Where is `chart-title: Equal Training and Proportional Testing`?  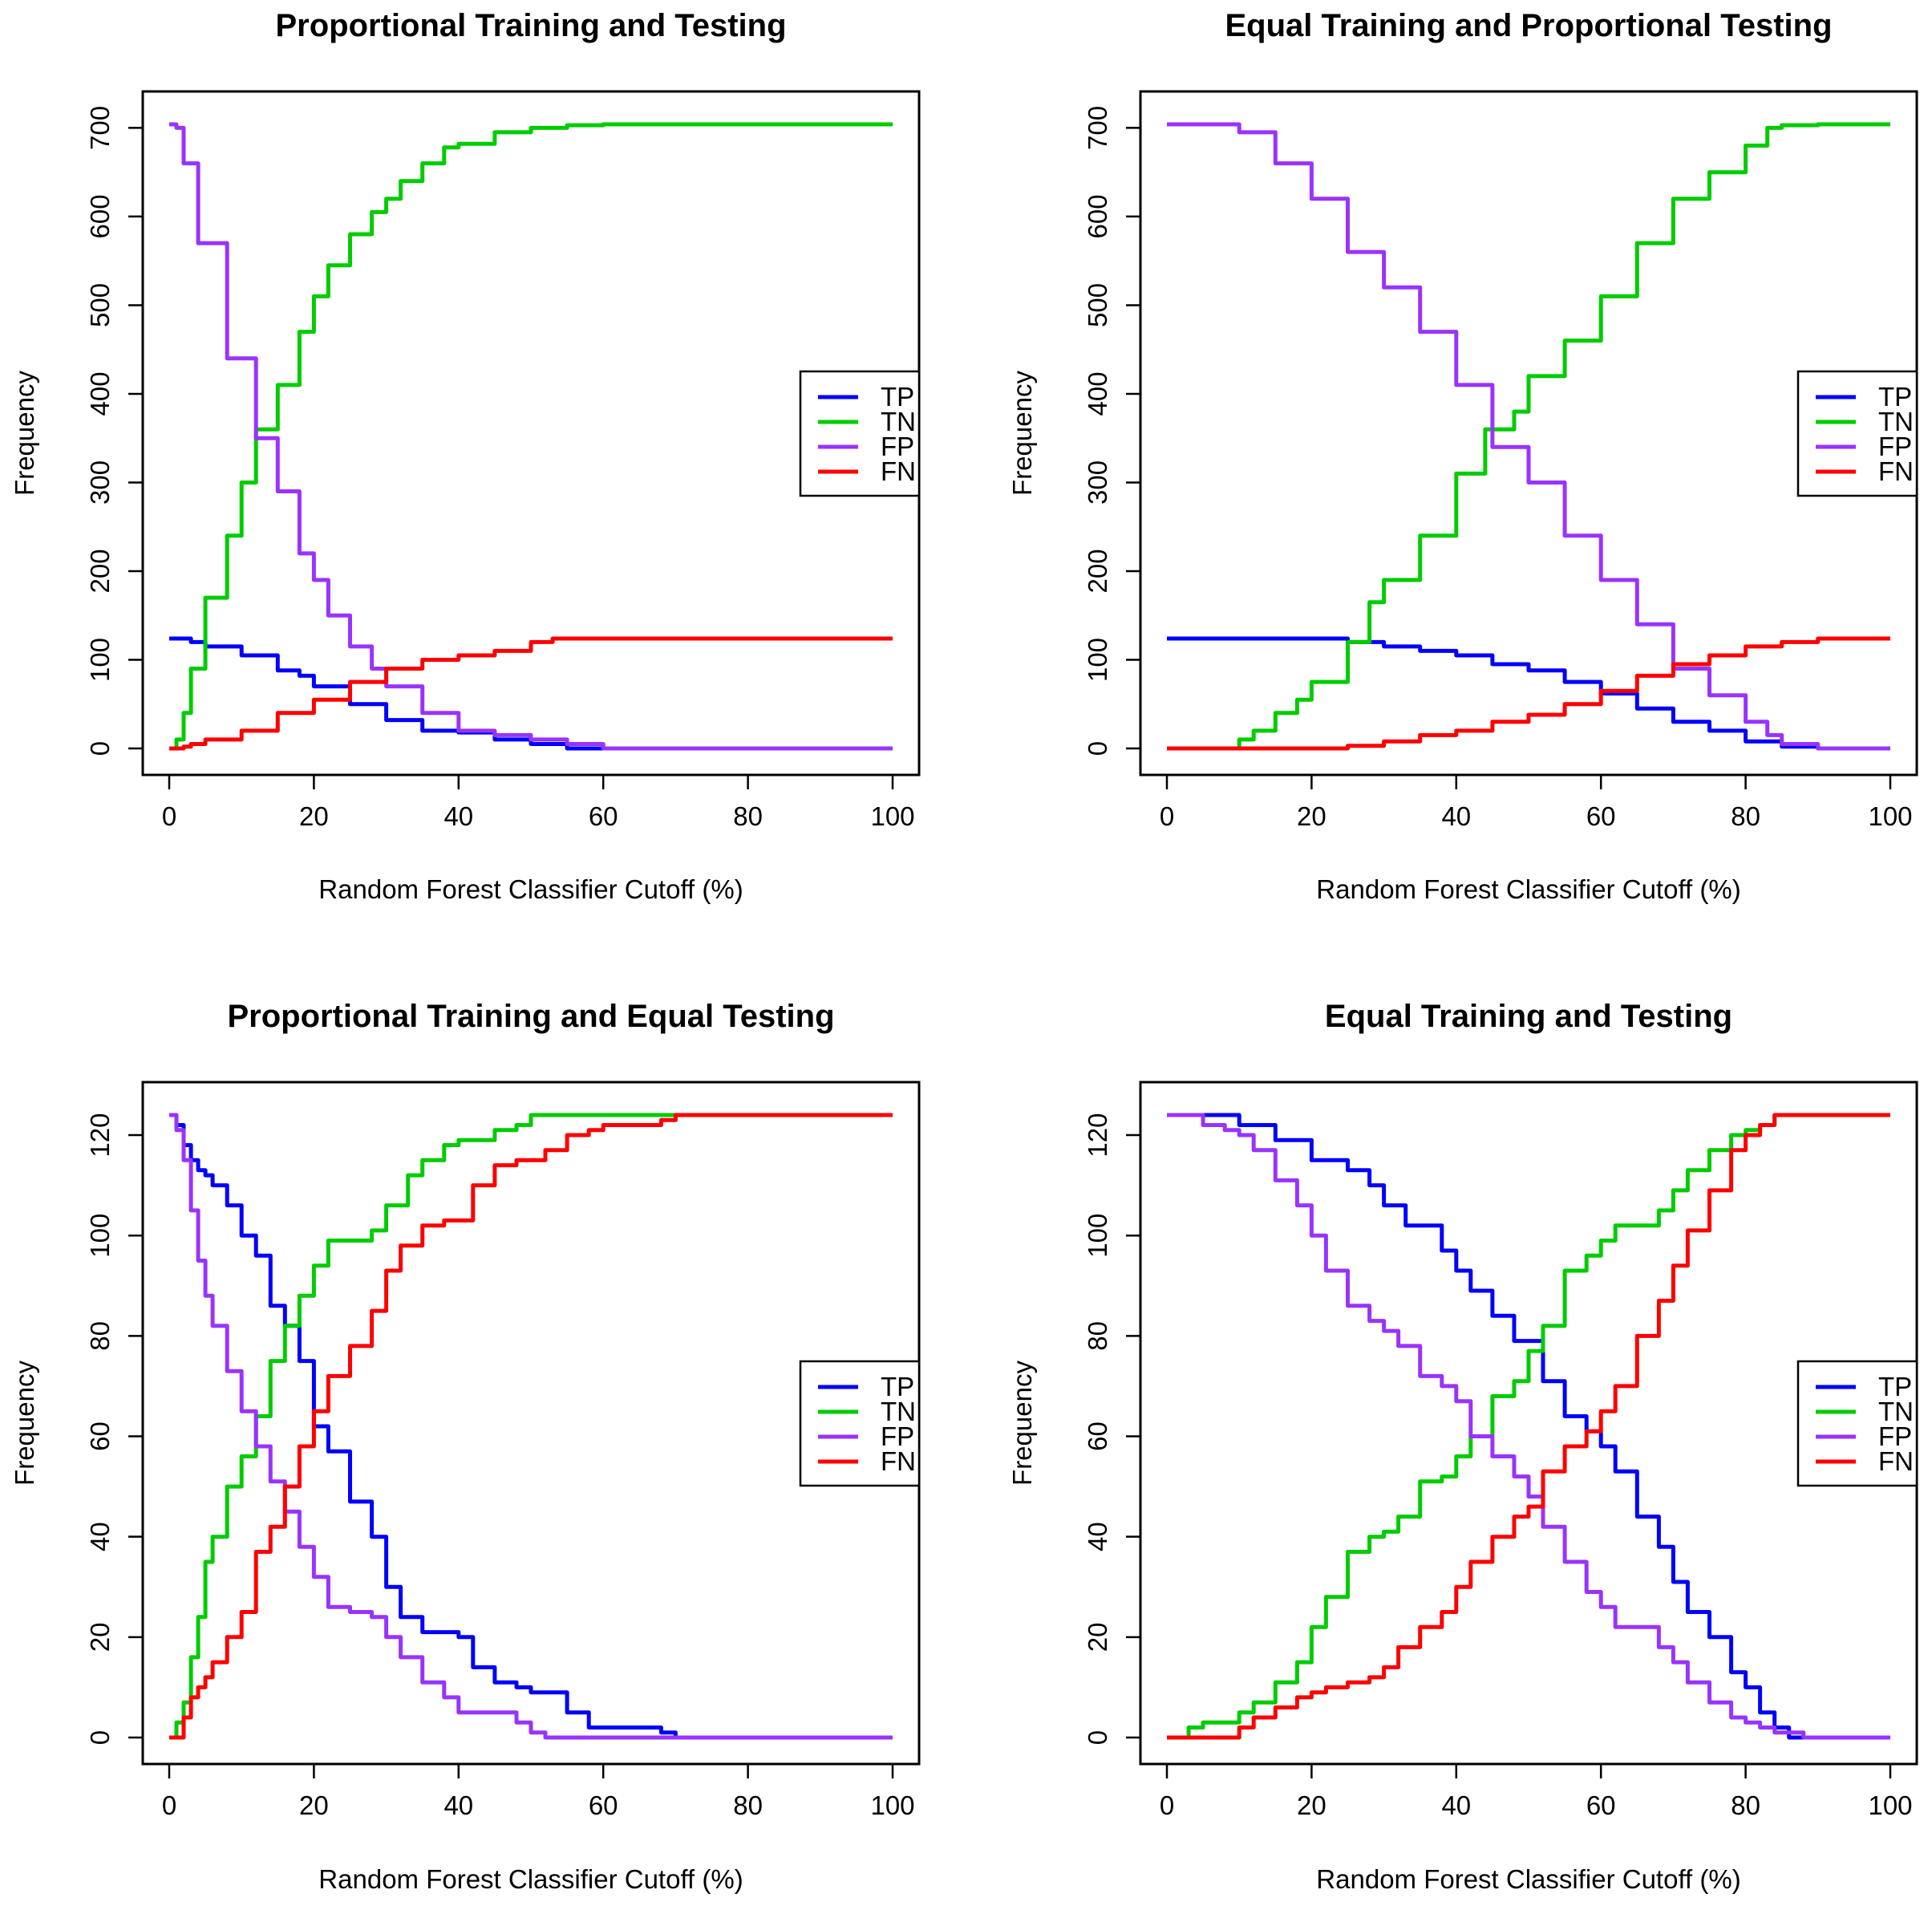 chart-title: Equal Training and Proportional Testing is located at coordinates (1528, 25).